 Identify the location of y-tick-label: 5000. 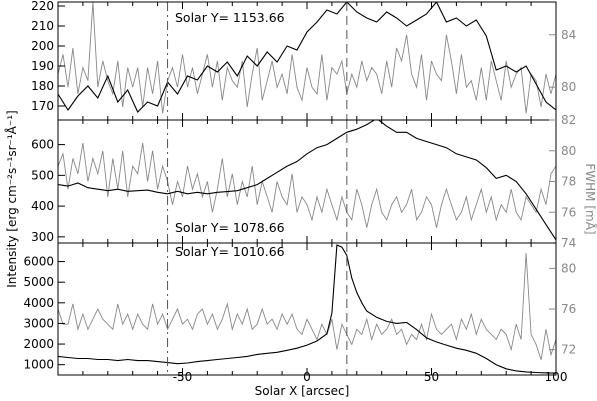
(38, 282).